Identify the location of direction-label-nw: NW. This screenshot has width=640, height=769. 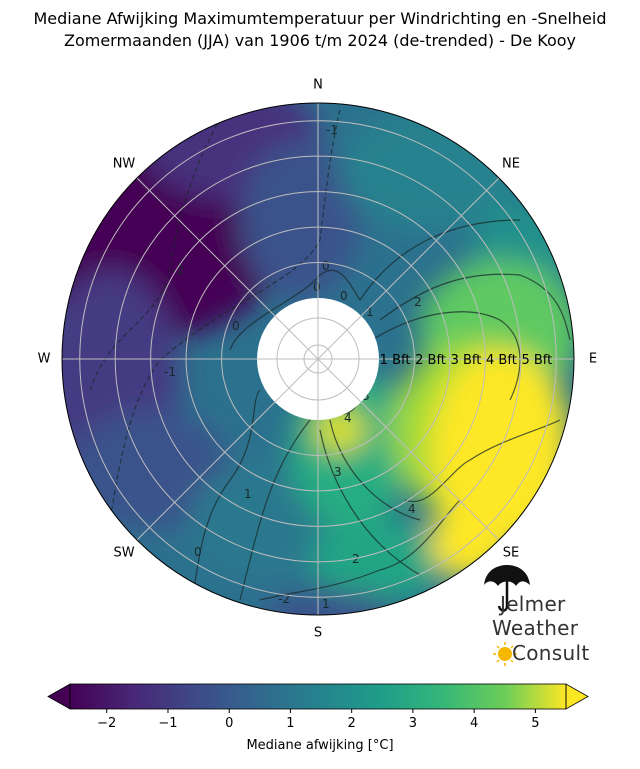
(124, 164).